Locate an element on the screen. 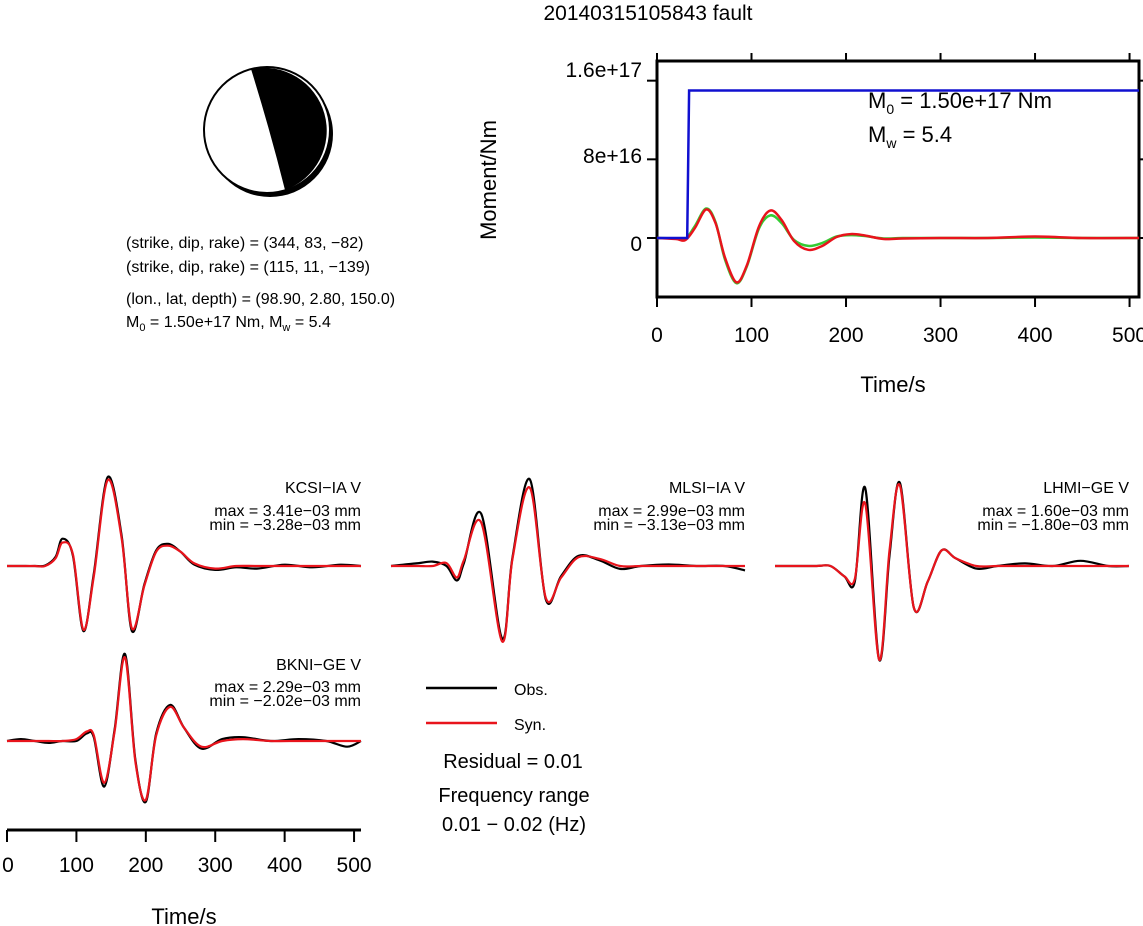 The height and width of the screenshot is (926, 1143). frequency-range-label: Frequency range is located at coordinates (513, 796).